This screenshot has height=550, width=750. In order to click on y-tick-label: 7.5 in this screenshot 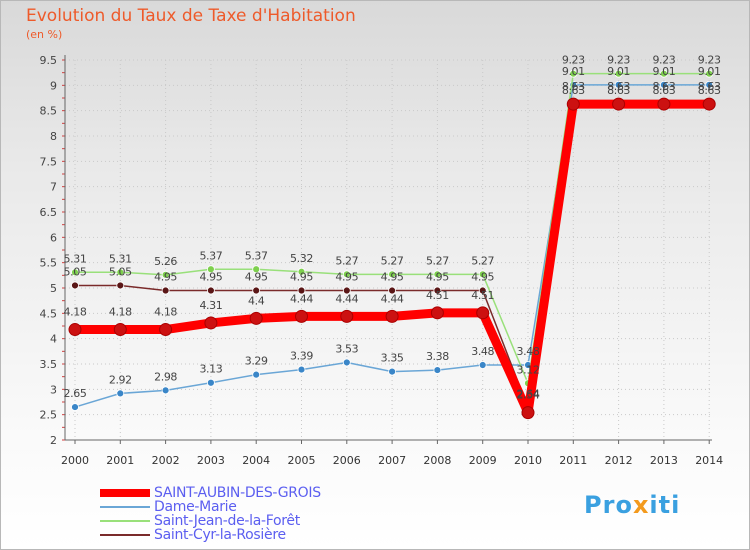, I will do `click(49, 161)`.